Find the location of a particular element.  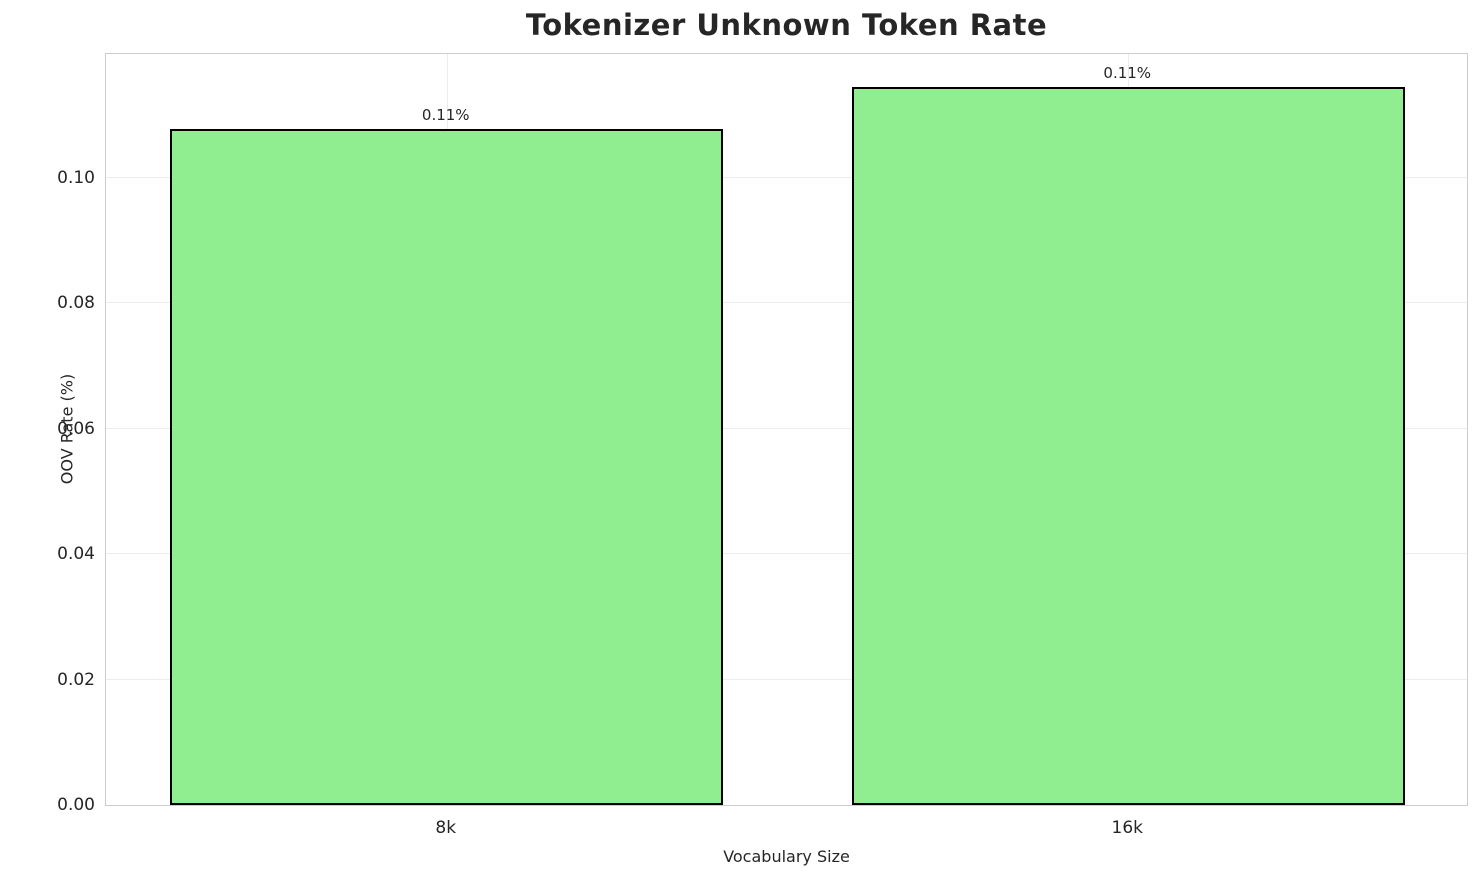

y-tick-label: 0.04 is located at coordinates (76, 554).